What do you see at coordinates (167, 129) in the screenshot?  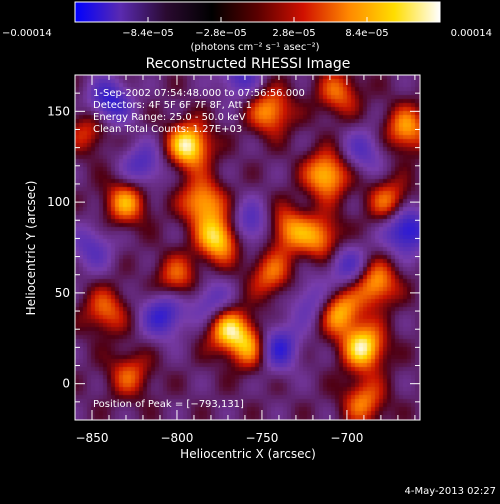 I see `annotation-line: Clean Total Counts: 1.27E+03` at bounding box center [167, 129].